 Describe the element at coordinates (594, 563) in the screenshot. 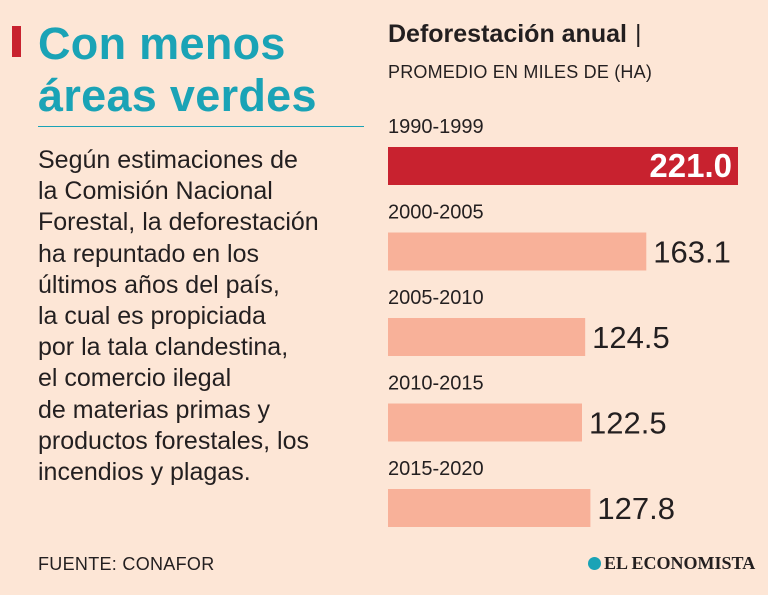

I see `globe-icon` at that location.